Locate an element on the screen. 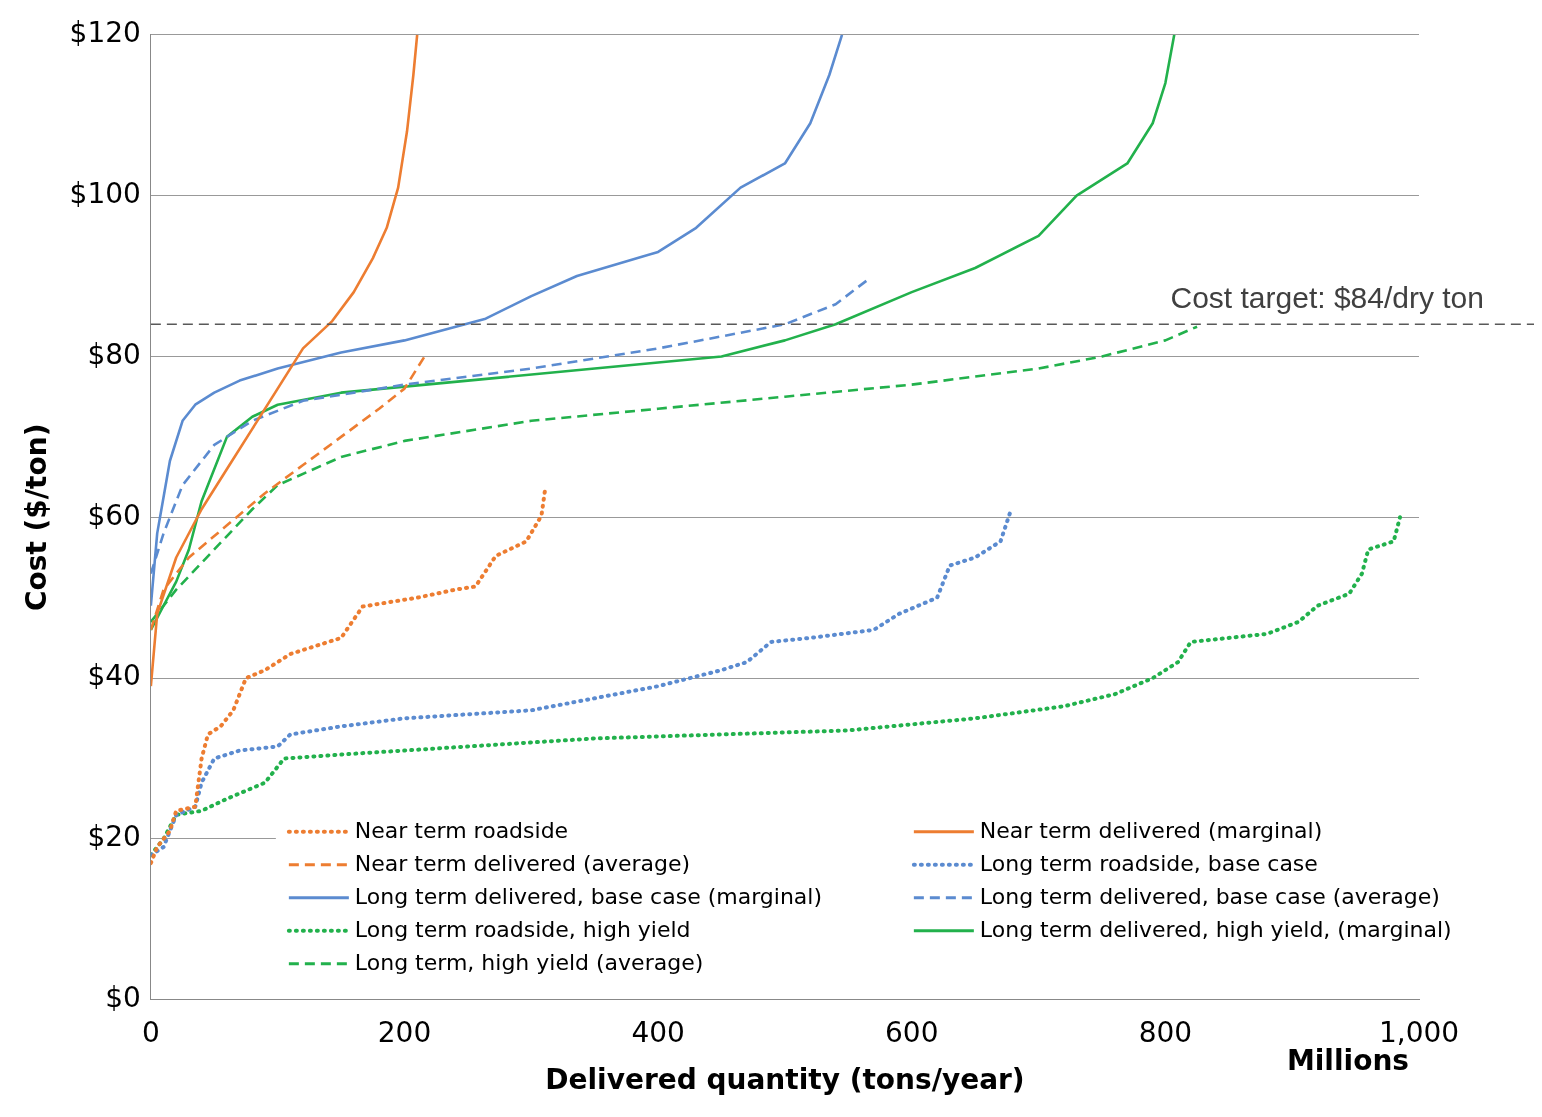  y-axis-title: Cost ($/ton) is located at coordinates (37, 517).